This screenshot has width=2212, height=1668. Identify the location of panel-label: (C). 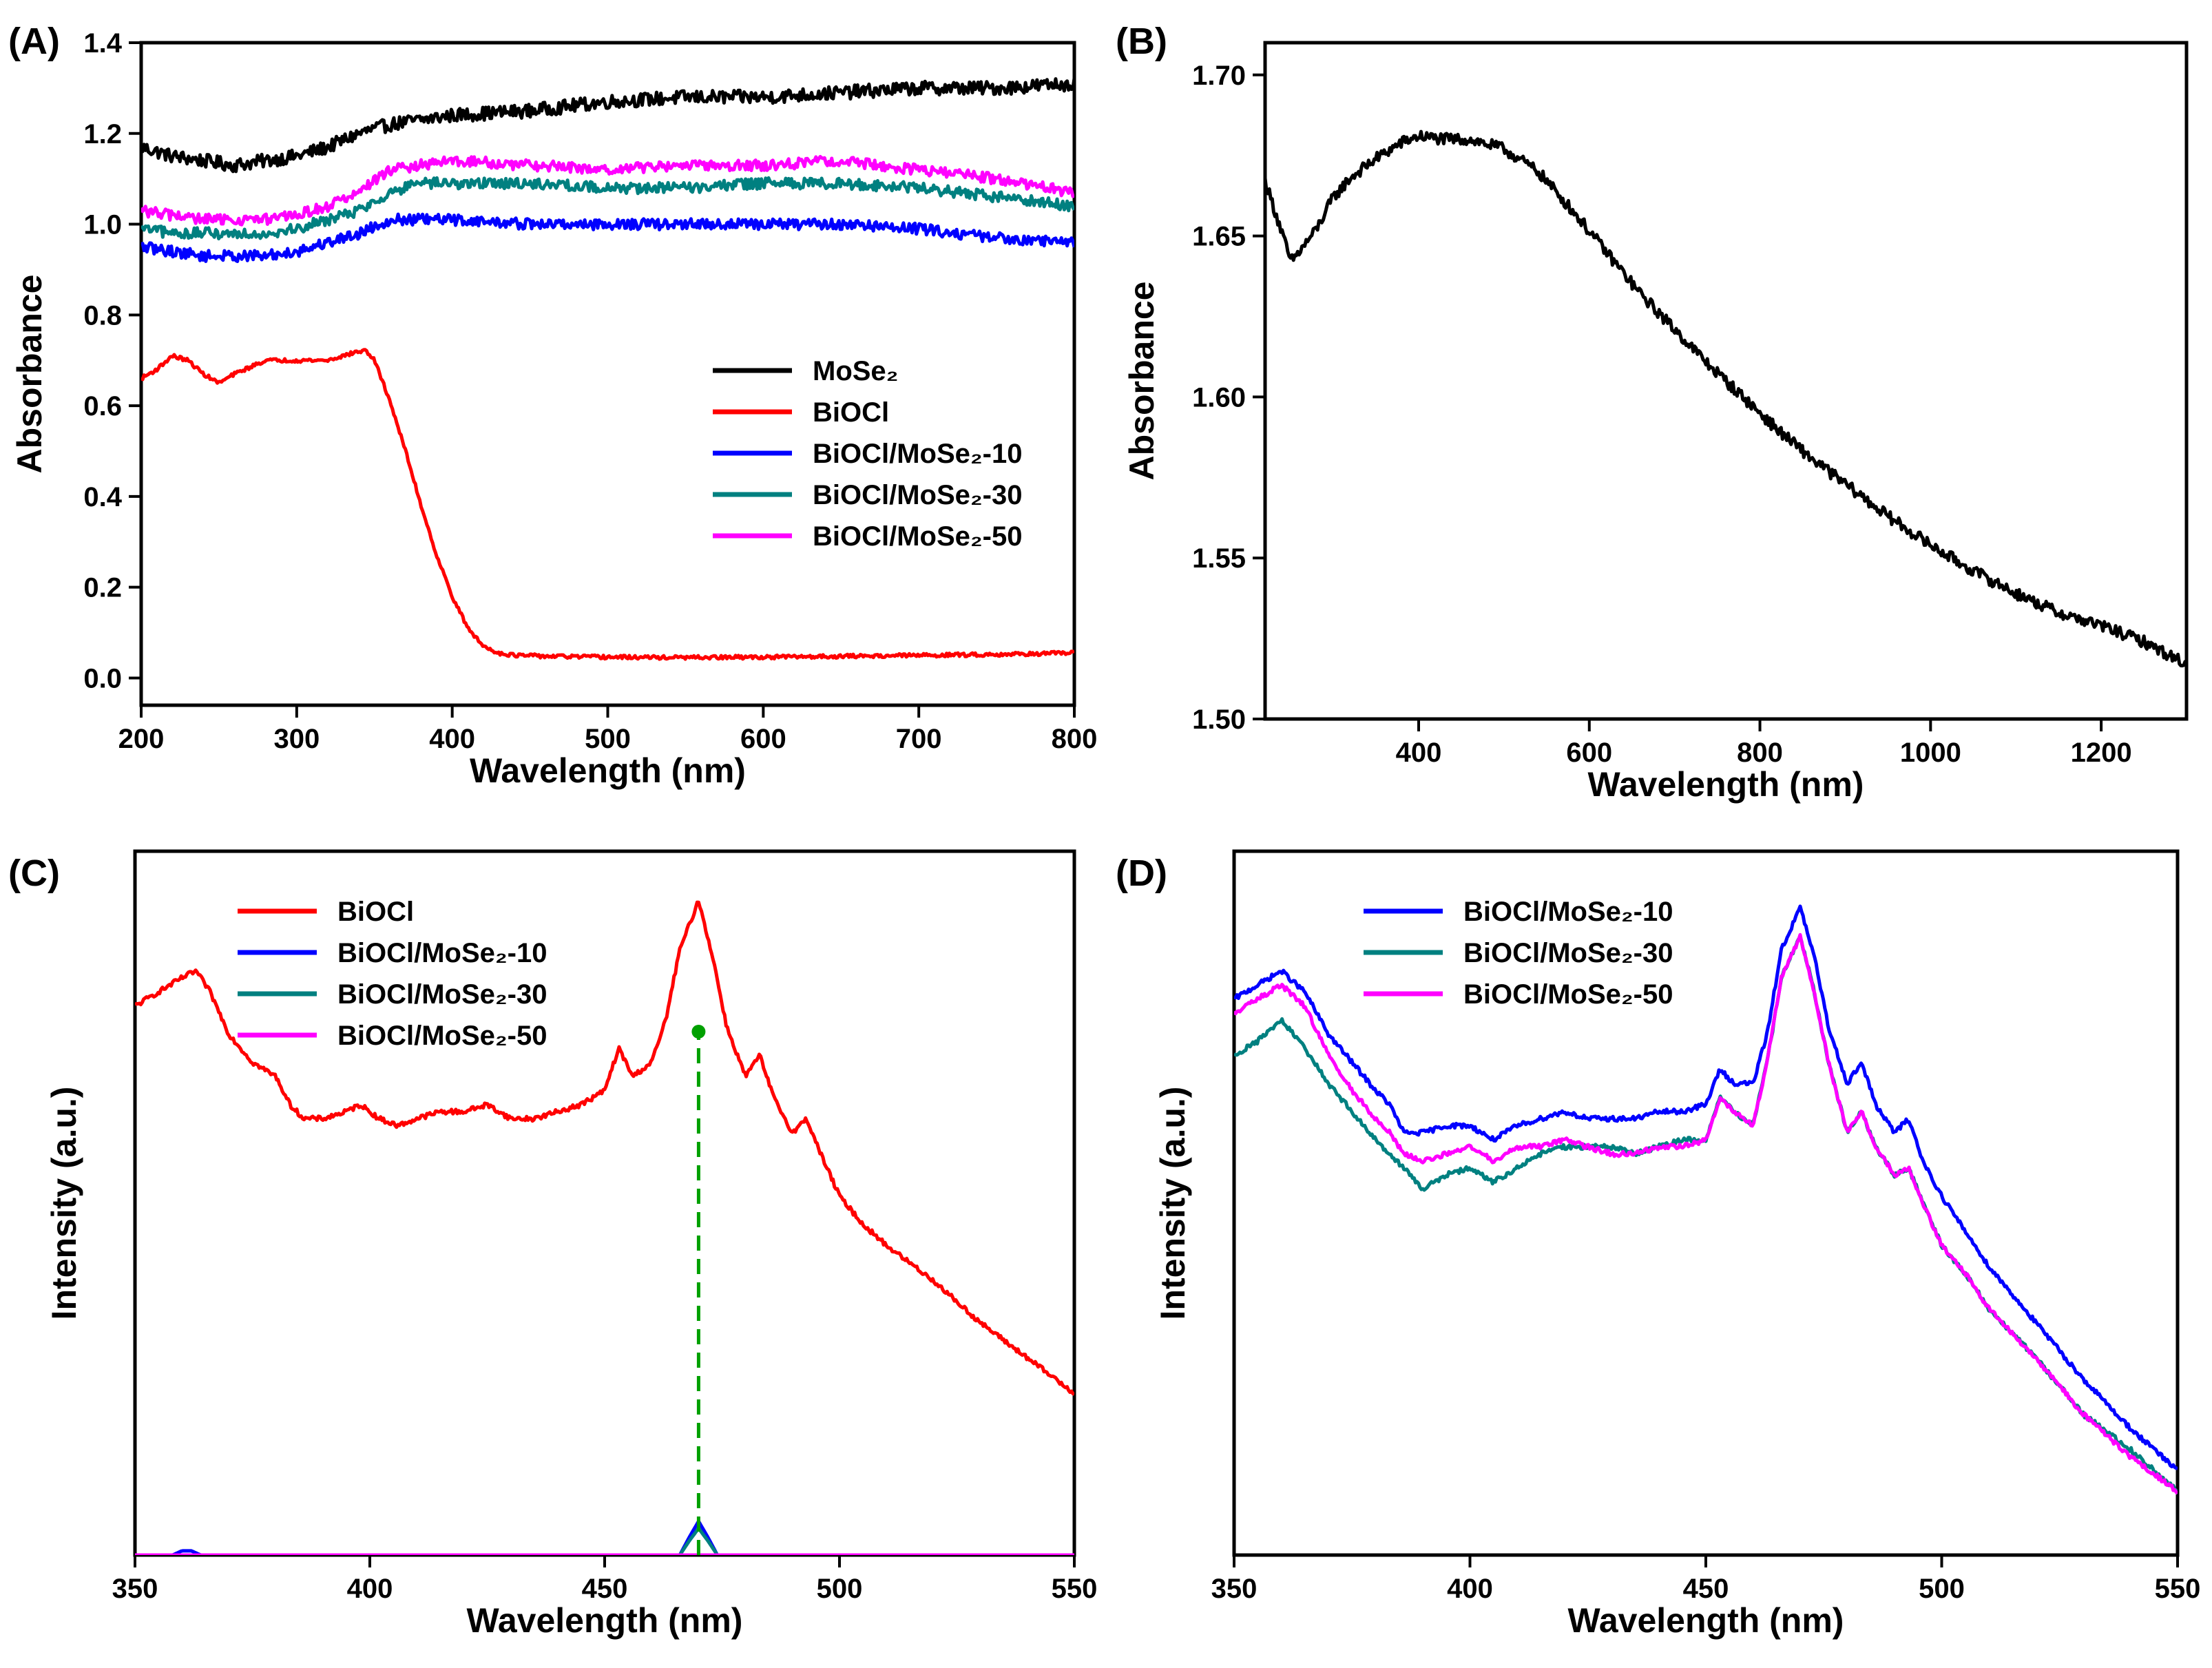
(34, 873).